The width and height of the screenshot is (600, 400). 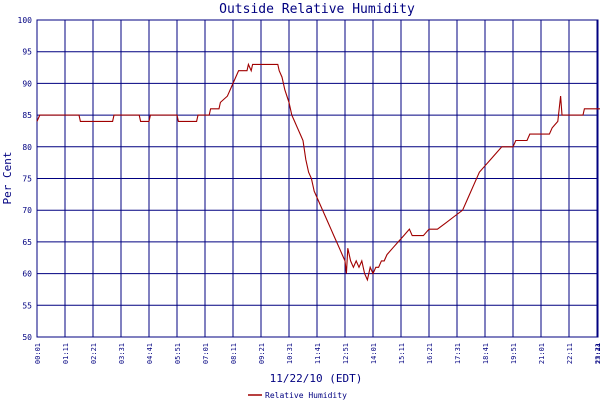 I want to click on x-tick-label: 23:21, so click(x=597, y=353).